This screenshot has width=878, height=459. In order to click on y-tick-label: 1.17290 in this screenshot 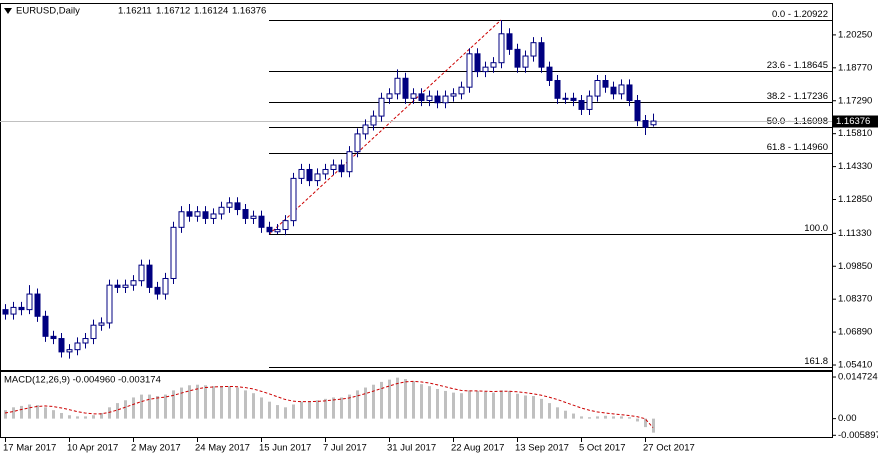, I will do `click(855, 100)`.